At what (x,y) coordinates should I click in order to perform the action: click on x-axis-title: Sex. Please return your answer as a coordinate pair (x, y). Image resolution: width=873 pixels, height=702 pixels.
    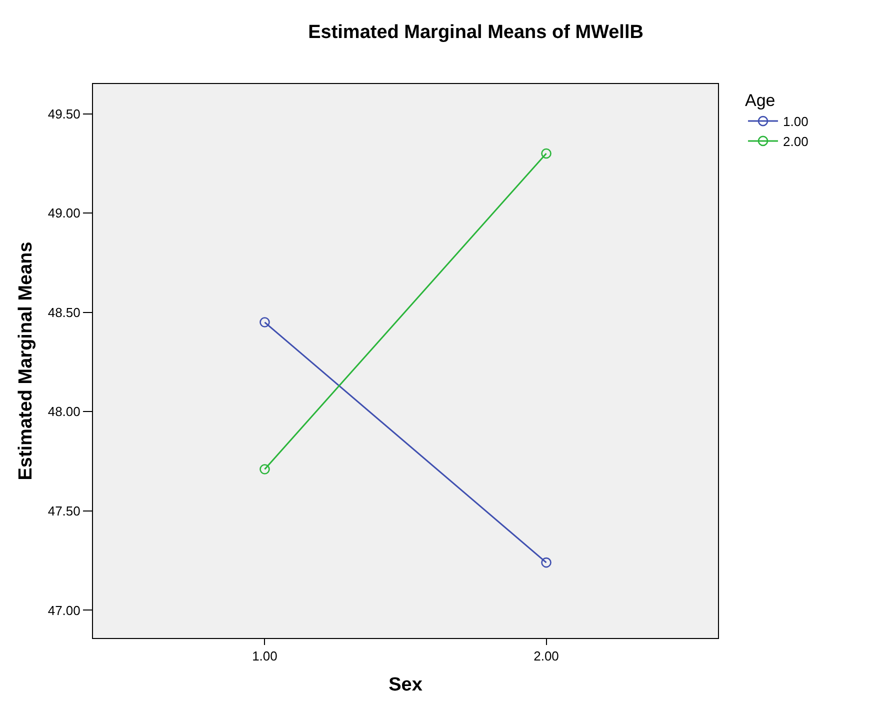
    Looking at the image, I should click on (405, 685).